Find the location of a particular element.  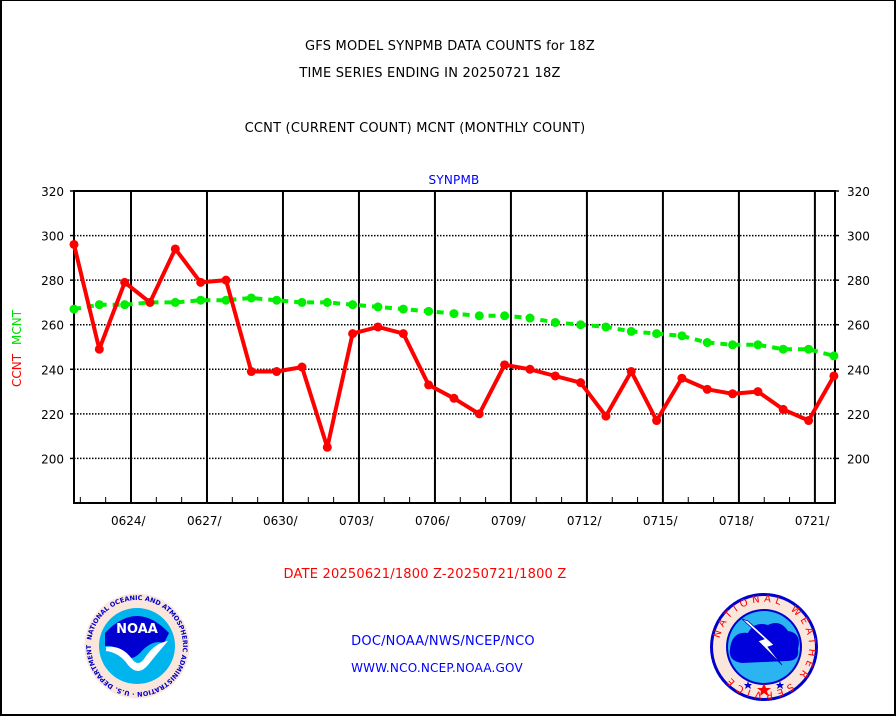

x-tick-label: 0721/ is located at coordinates (813, 521).